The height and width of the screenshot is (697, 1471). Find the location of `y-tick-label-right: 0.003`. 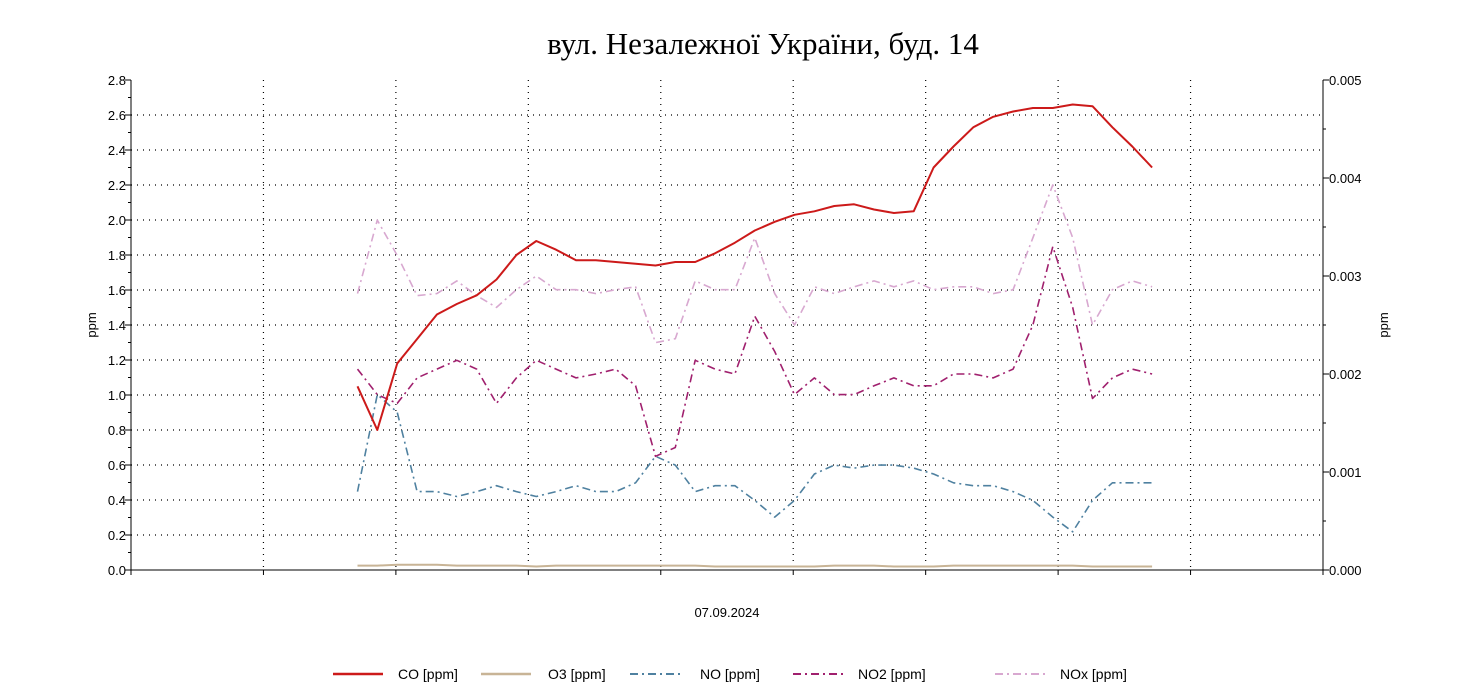

y-tick-label-right: 0.003 is located at coordinates (1345, 276).